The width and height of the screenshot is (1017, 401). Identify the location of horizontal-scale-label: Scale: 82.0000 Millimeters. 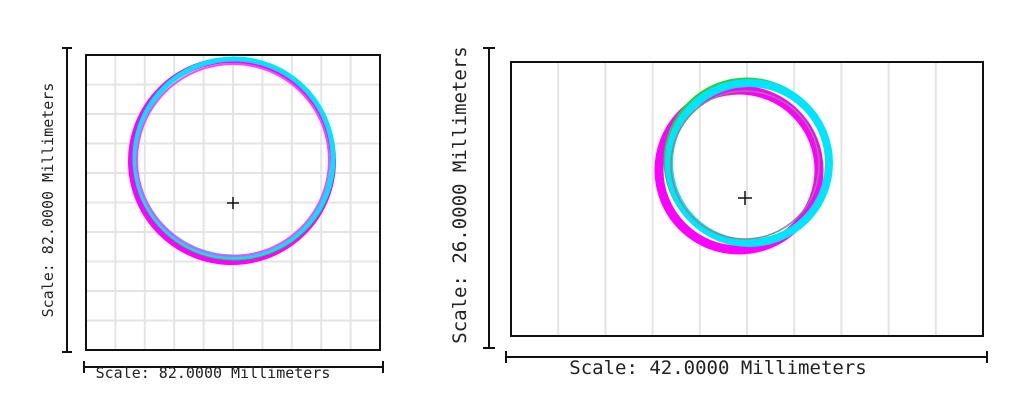
(213, 373).